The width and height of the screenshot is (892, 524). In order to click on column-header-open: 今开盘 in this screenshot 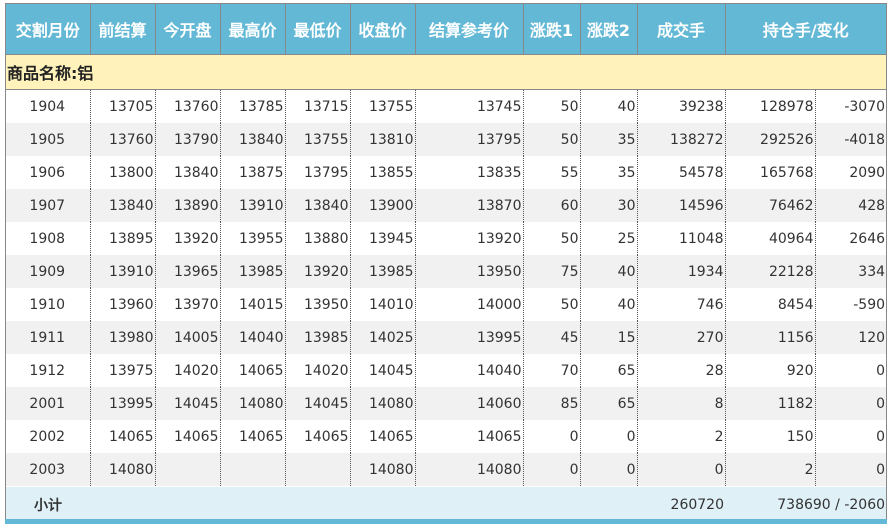, I will do `click(188, 29)`.